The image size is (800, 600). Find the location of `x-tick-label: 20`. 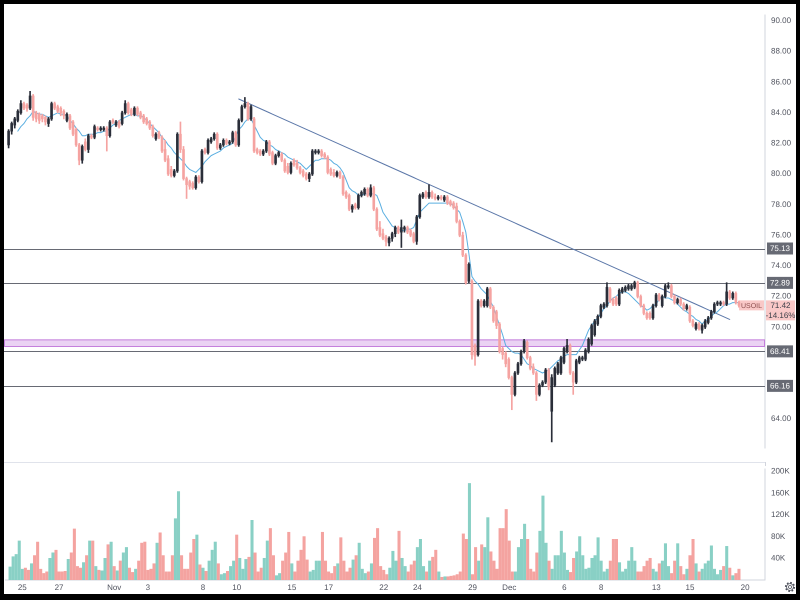

x-tick-label: 20 is located at coordinates (745, 587).